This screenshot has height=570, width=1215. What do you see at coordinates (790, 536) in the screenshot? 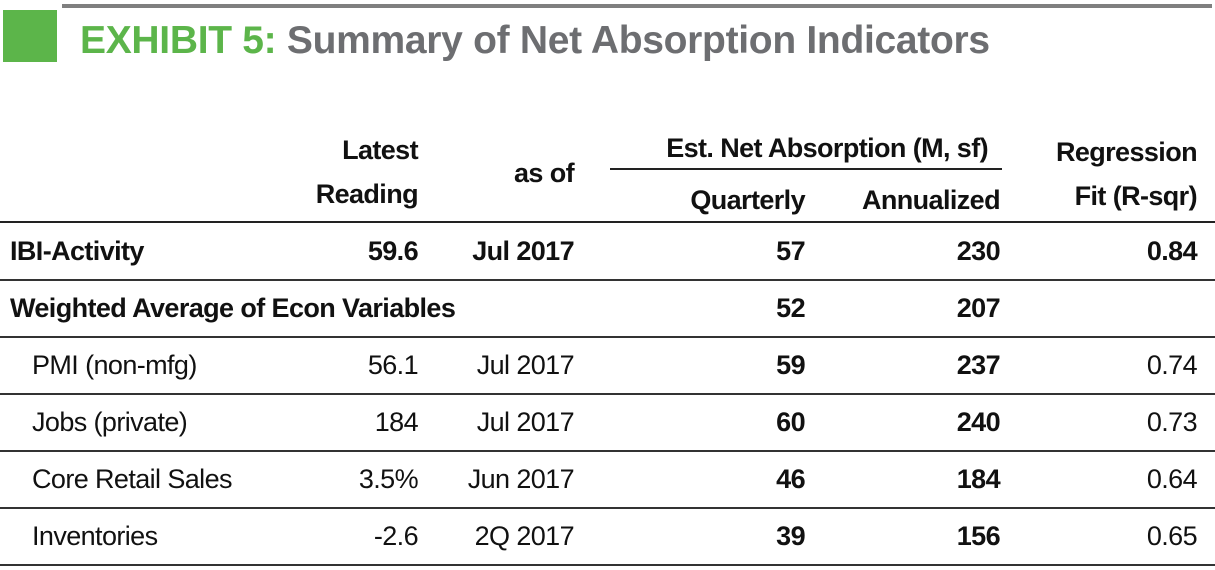
I see `quarterly-cell: 39` at bounding box center [790, 536].